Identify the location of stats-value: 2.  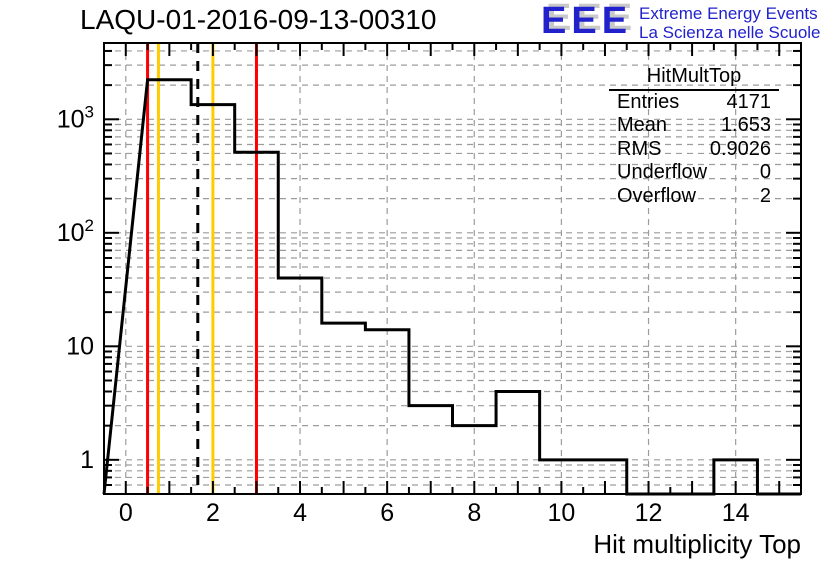
(765, 195).